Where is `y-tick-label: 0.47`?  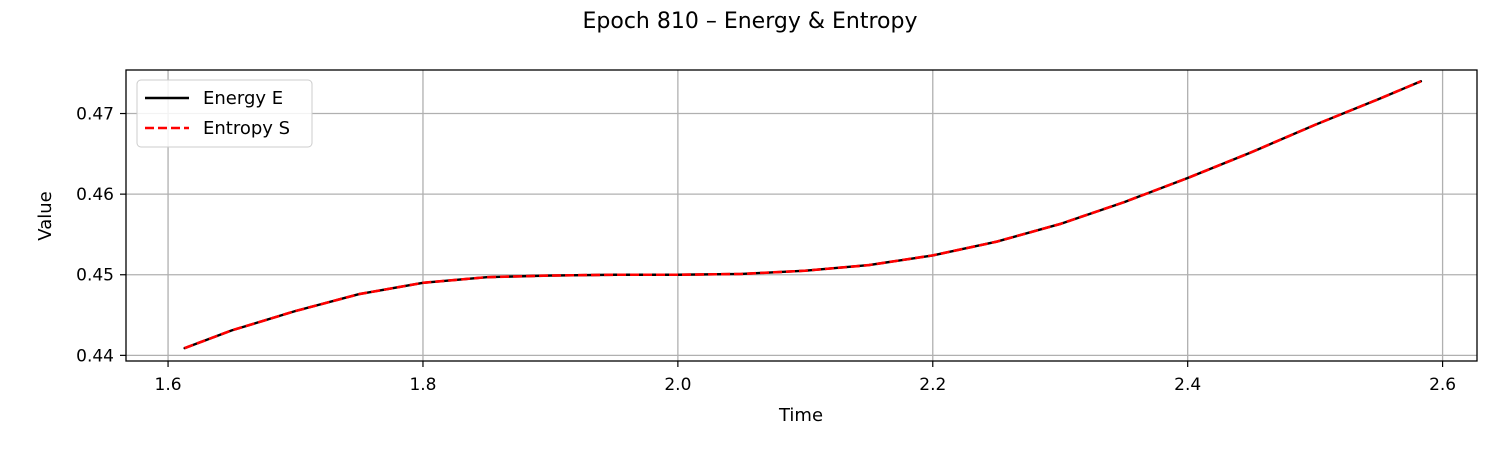
y-tick-label: 0.47 is located at coordinates (95, 115).